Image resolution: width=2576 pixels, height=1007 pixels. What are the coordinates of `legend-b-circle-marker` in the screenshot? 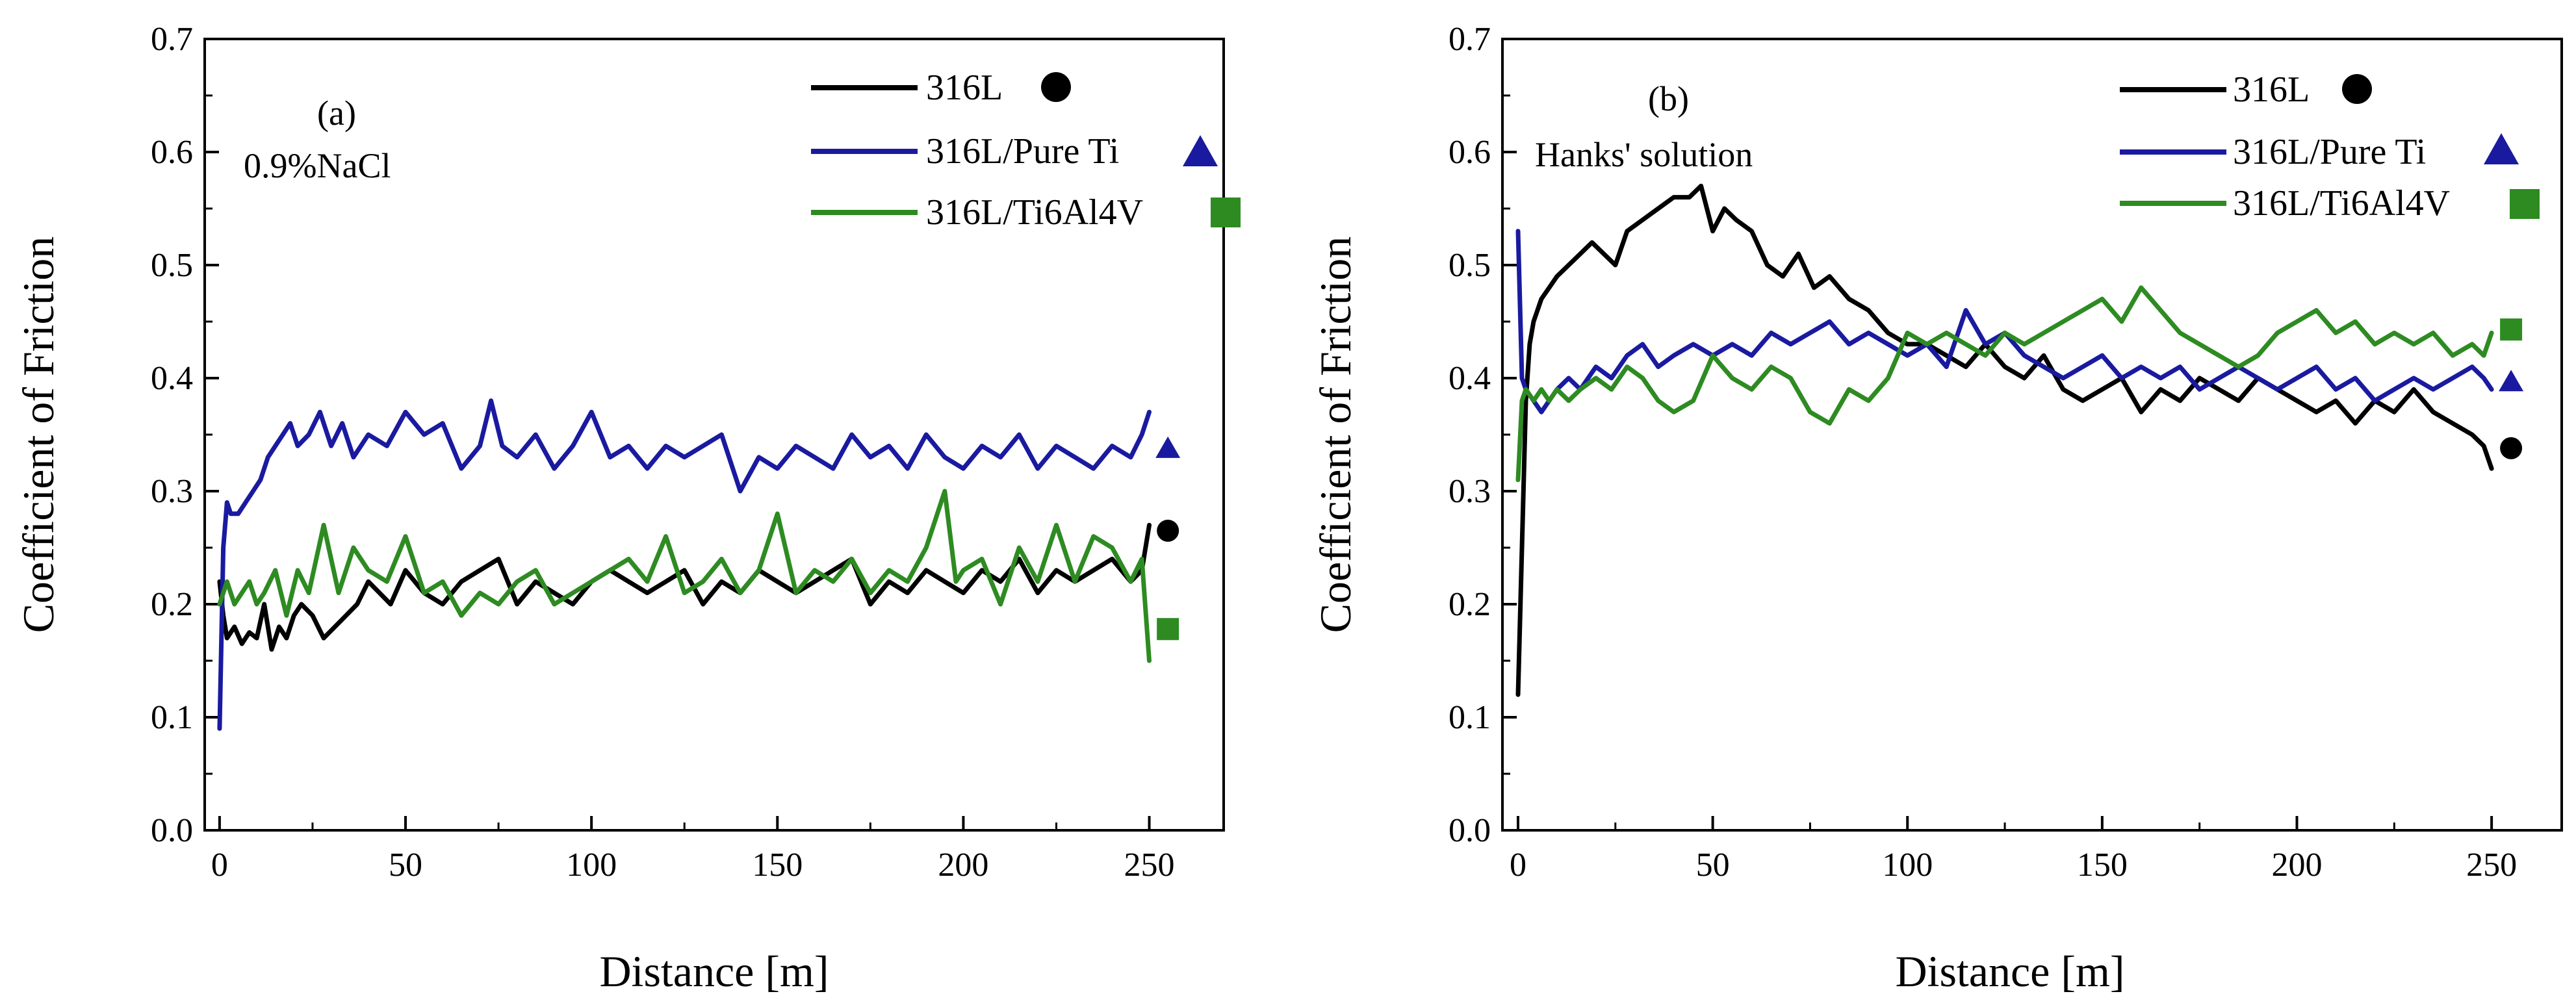 It's located at (2357, 89).